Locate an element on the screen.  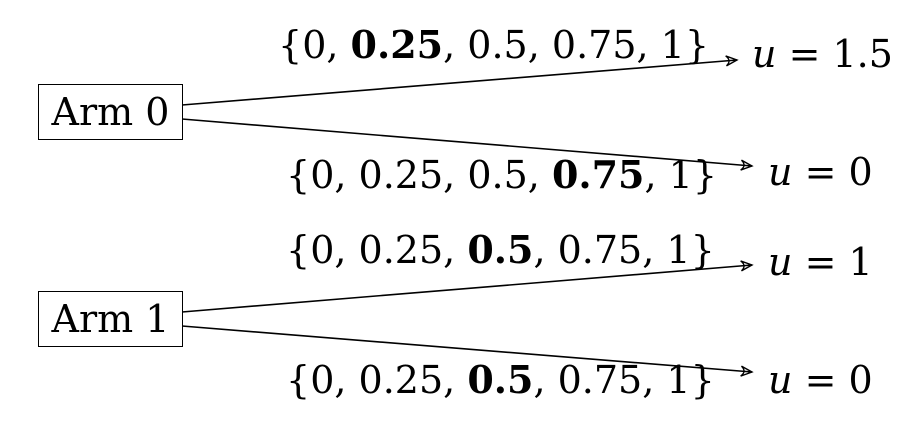
utility-value: 1.5 is located at coordinates (862, 54).